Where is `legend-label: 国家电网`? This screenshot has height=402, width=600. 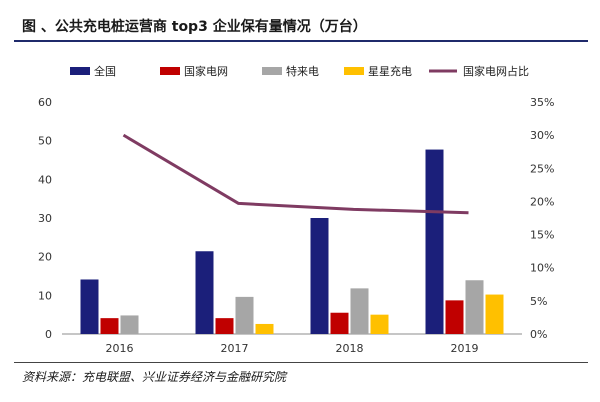
legend-label: 国家电网 is located at coordinates (206, 71).